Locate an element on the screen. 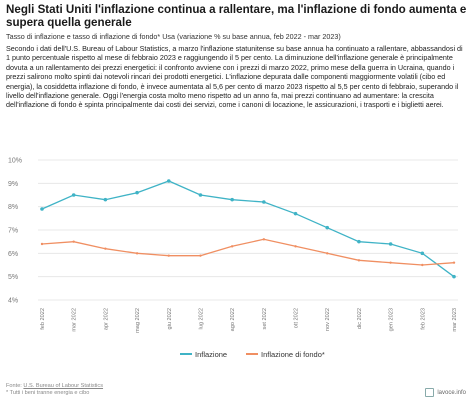  source-prefix: Fonte: is located at coordinates (15, 386).